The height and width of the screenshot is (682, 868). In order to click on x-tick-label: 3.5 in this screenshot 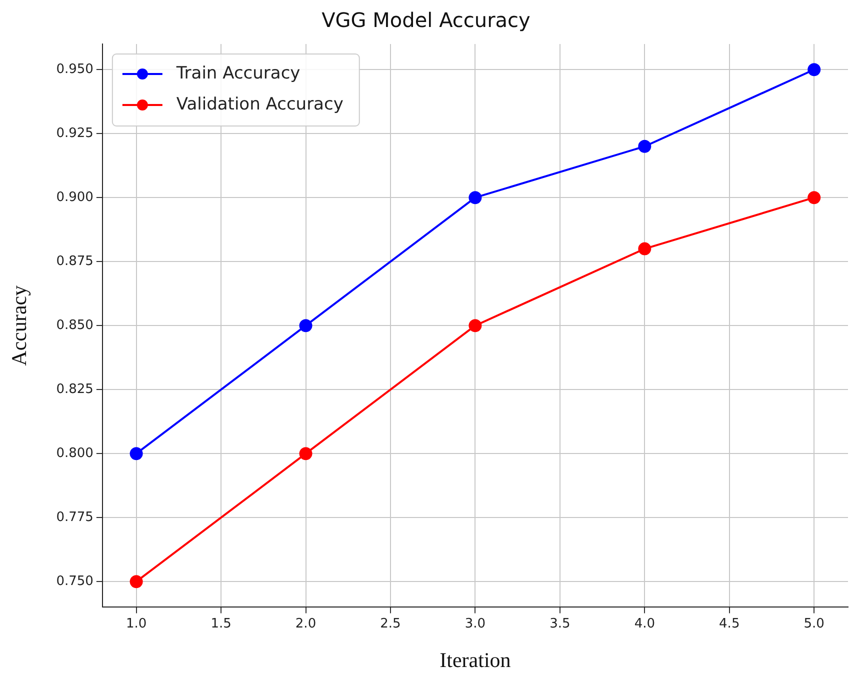, I will do `click(560, 624)`.